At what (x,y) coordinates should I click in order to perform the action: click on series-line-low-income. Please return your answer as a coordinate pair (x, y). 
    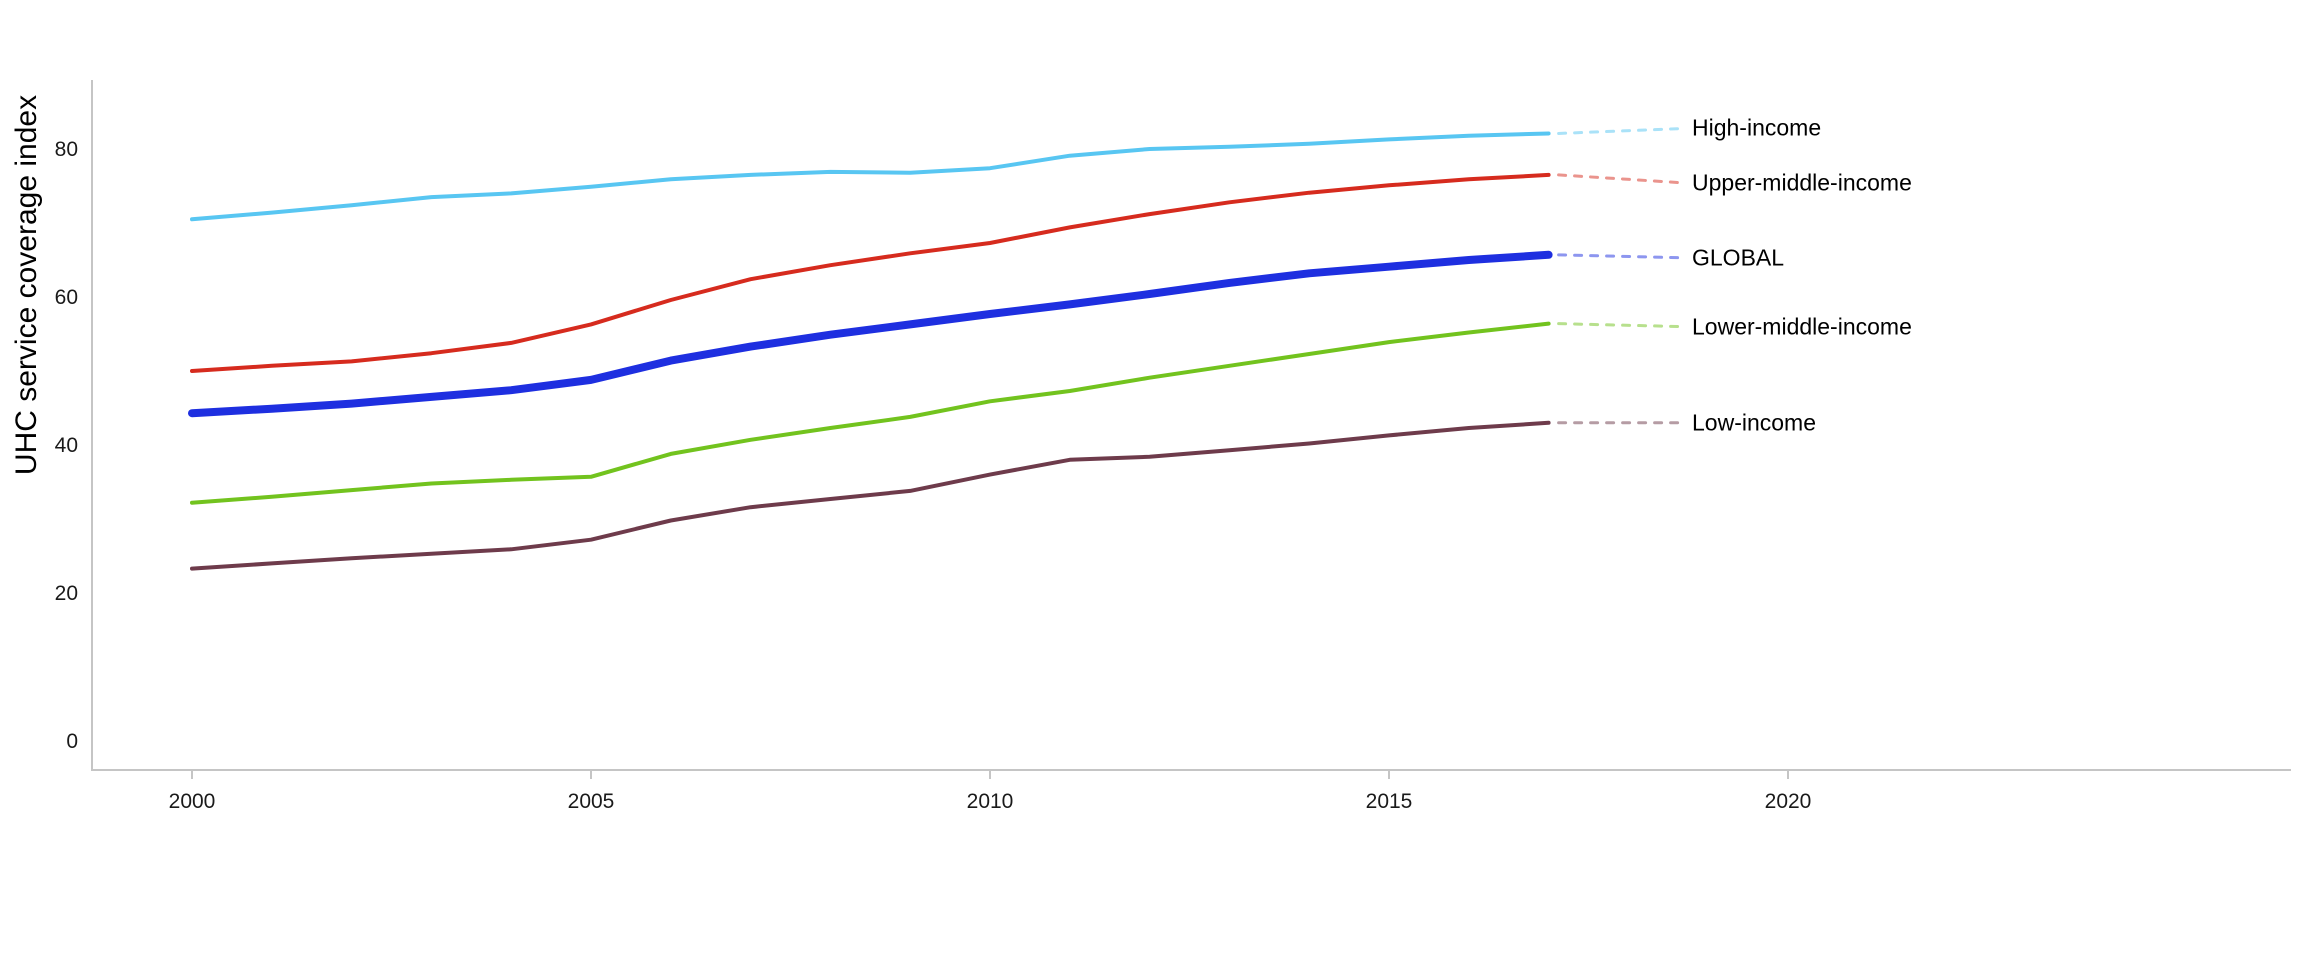
    Looking at the image, I should click on (870, 495).